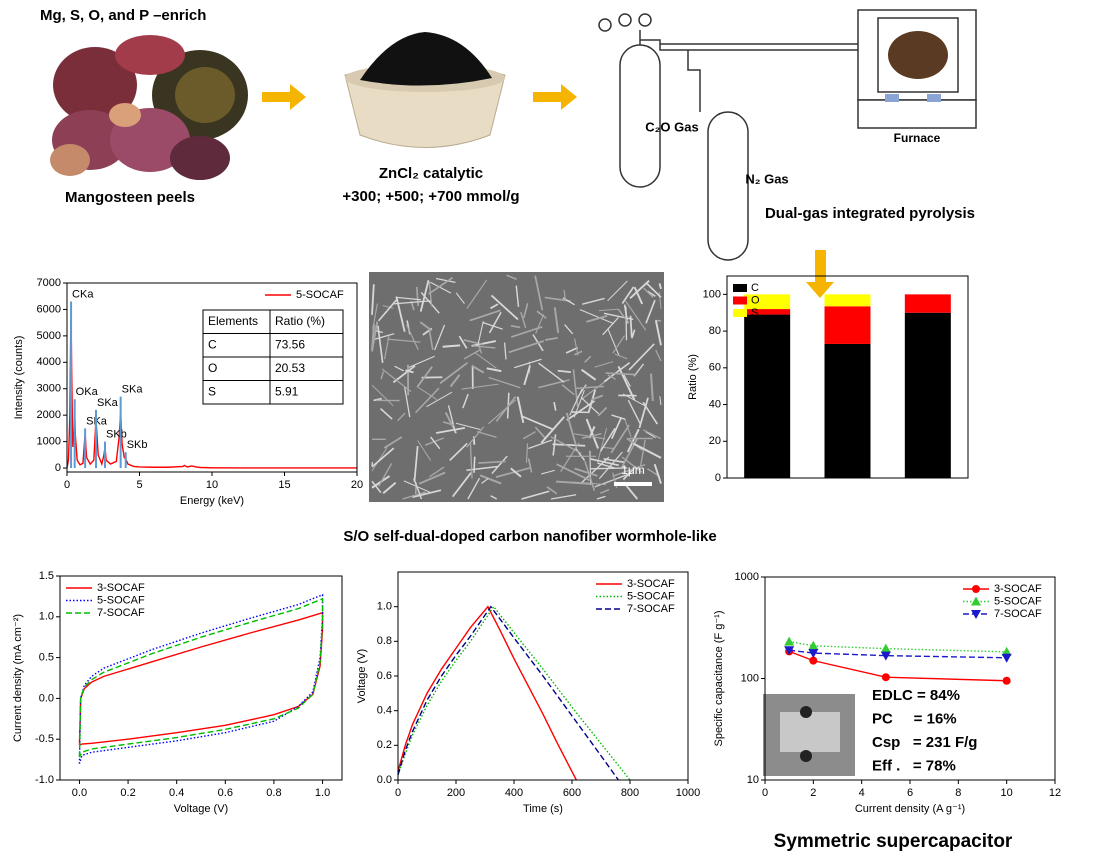 This screenshot has height=867, width=1120. Describe the element at coordinates (87, 392) in the screenshot. I see `peak-label: OKa` at that location.